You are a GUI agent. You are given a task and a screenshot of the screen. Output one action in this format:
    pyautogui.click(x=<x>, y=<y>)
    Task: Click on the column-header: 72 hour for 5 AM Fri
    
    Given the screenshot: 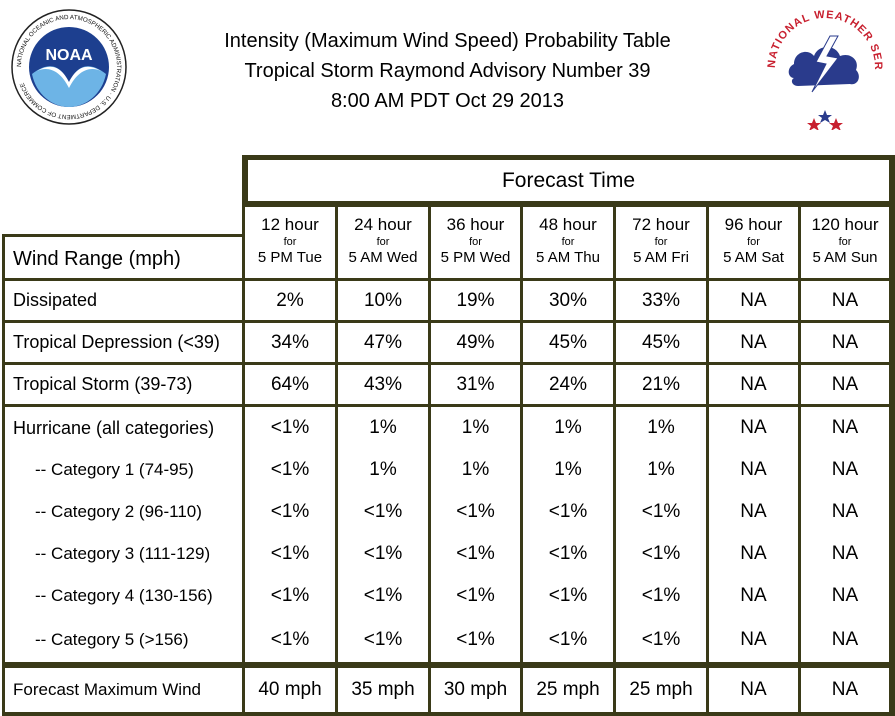 What is the action you would take?
    pyautogui.click(x=661, y=242)
    